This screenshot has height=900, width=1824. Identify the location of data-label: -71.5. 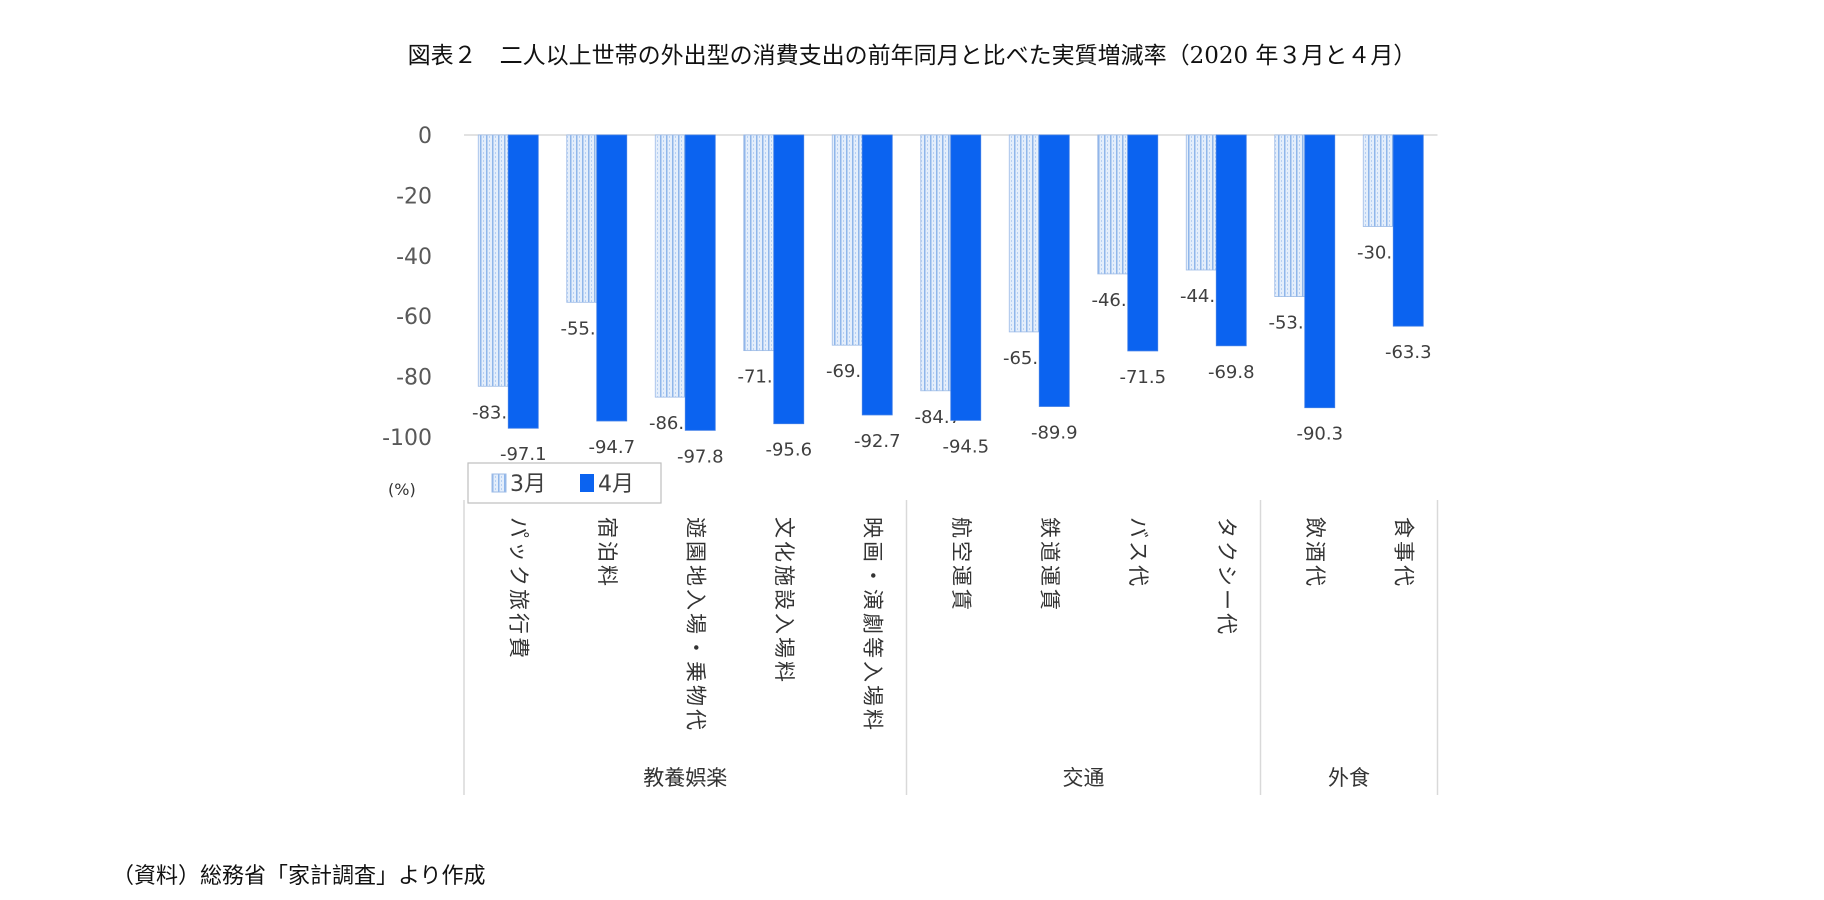
(1142, 377).